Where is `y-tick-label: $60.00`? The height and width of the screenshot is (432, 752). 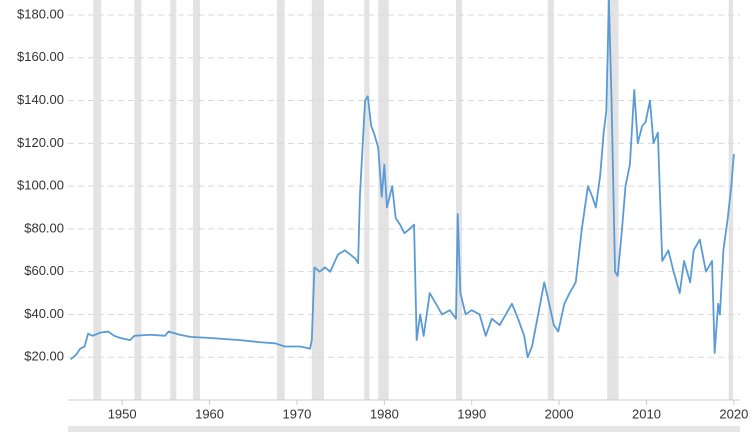
y-tick-label: $60.00 is located at coordinates (44, 270).